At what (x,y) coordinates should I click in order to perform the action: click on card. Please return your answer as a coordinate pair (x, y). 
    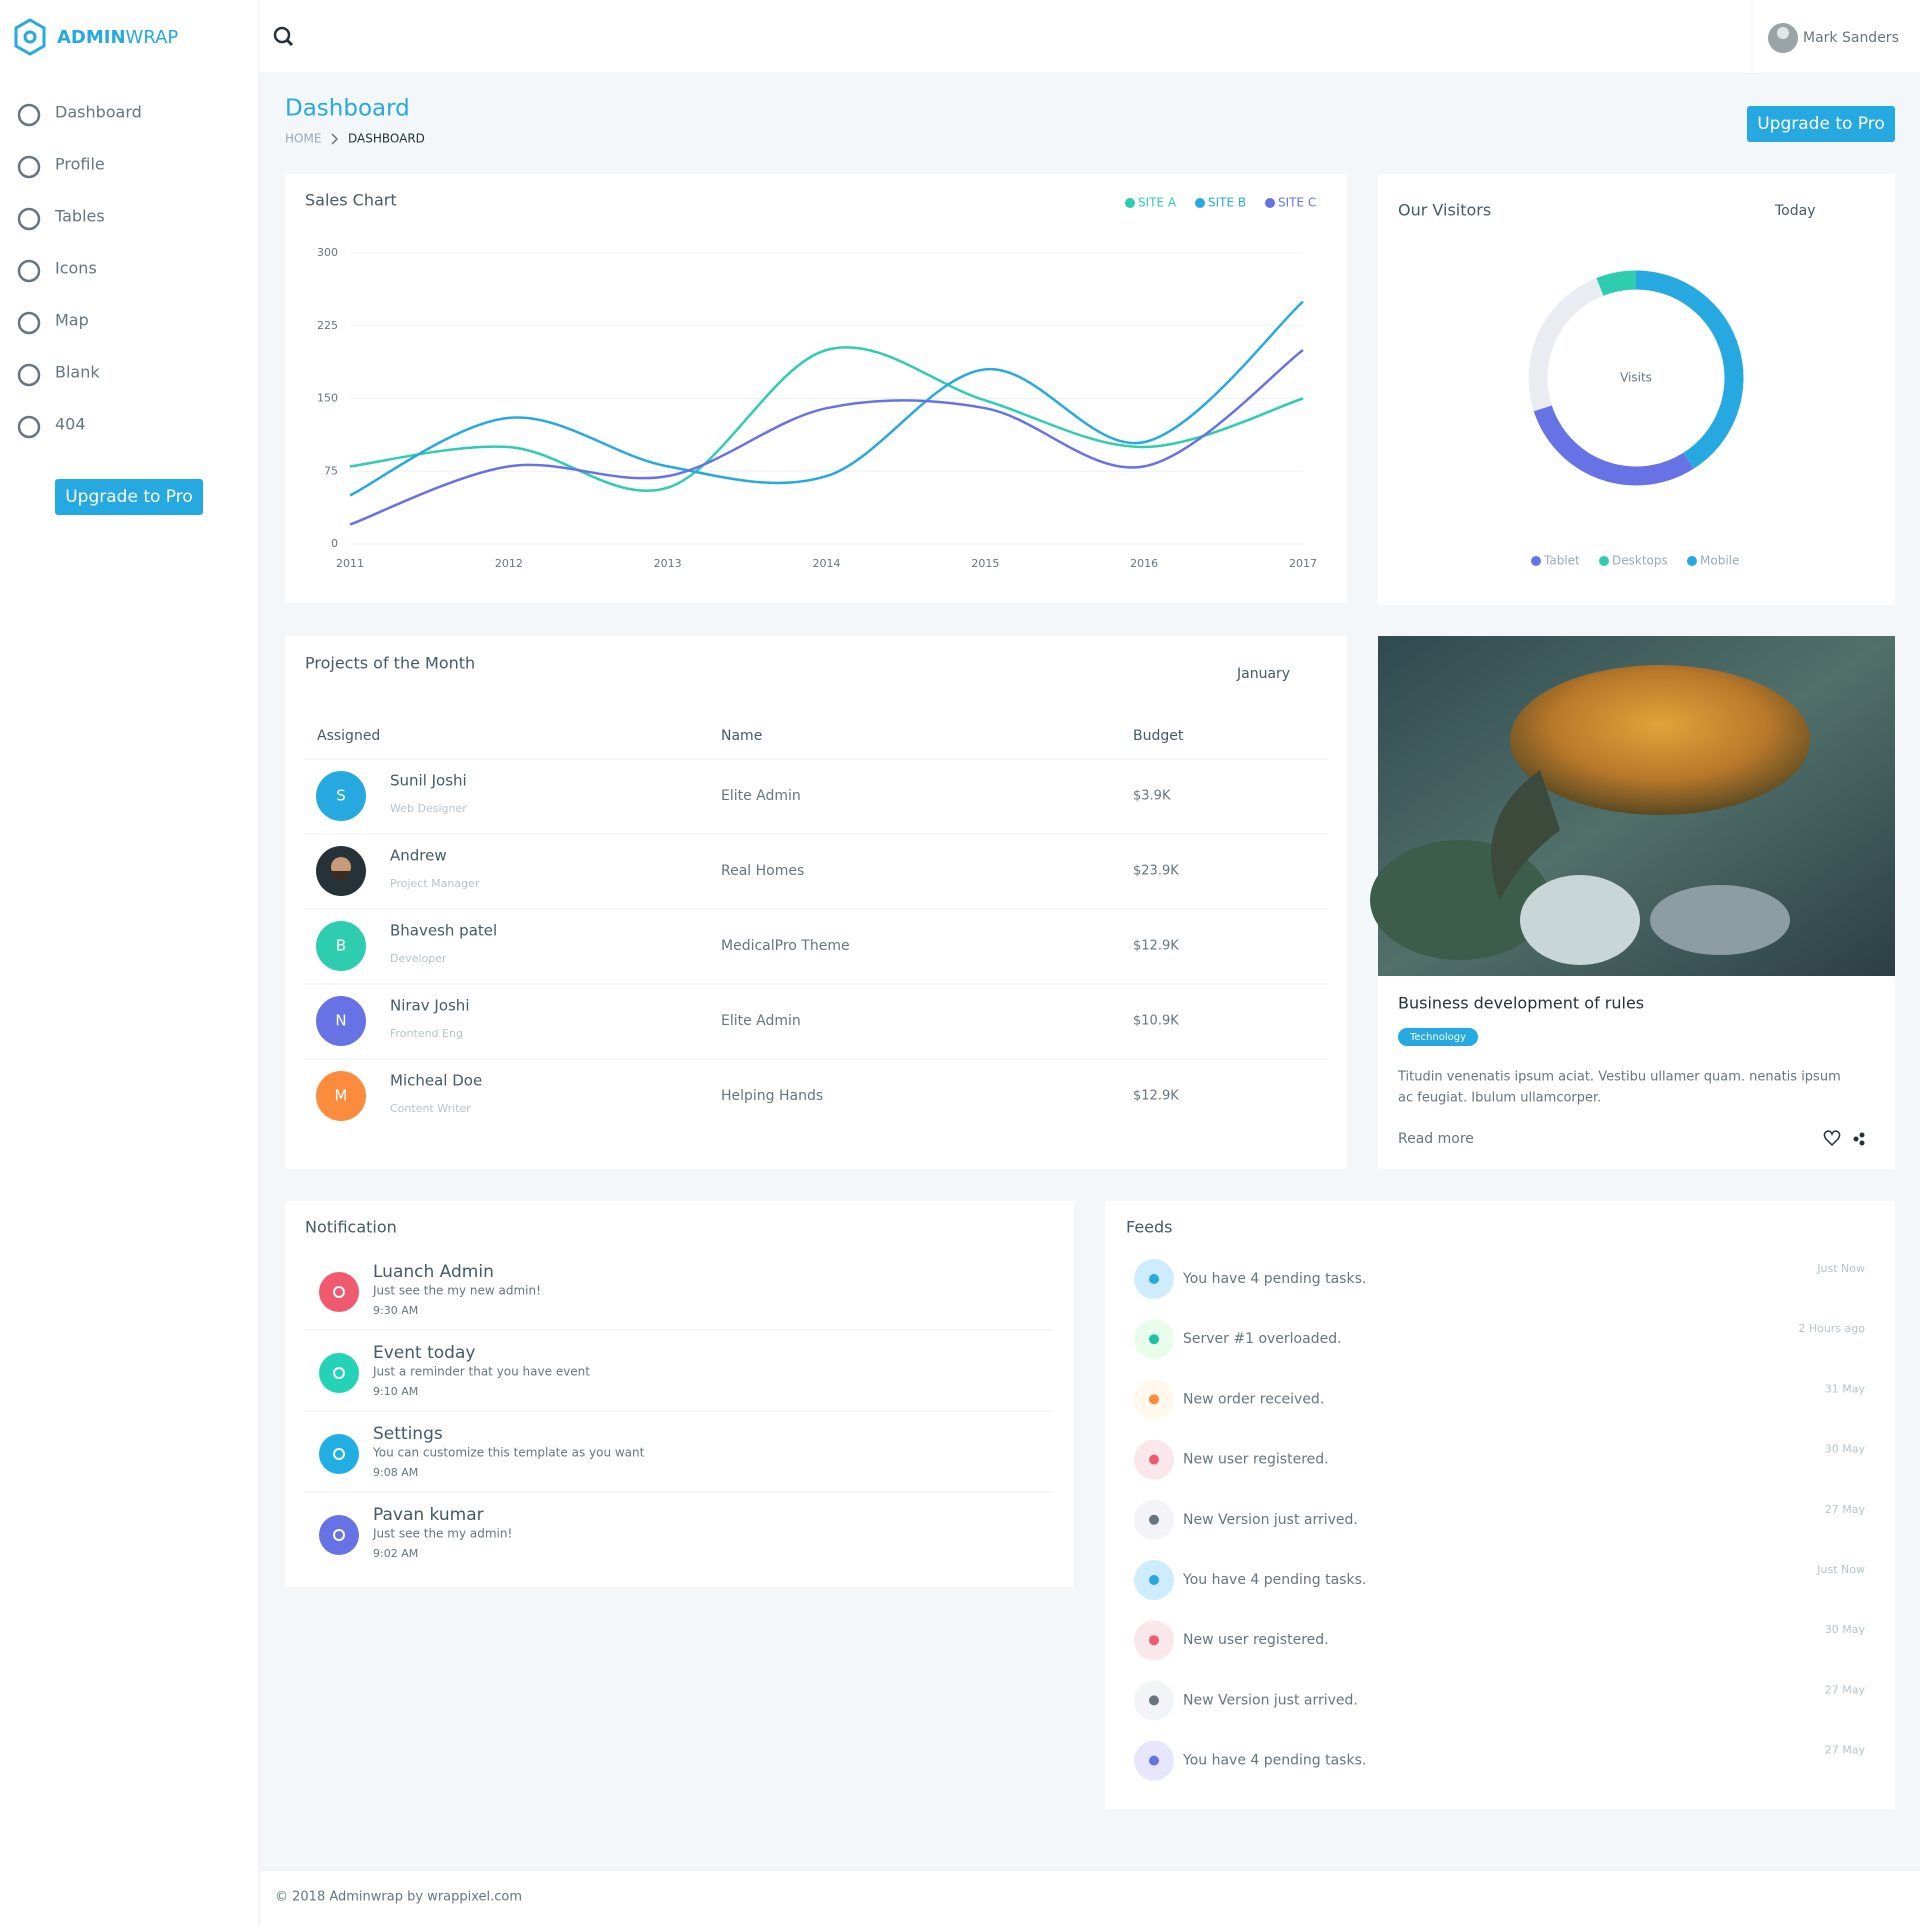
    Looking at the image, I should click on (679, 1394).